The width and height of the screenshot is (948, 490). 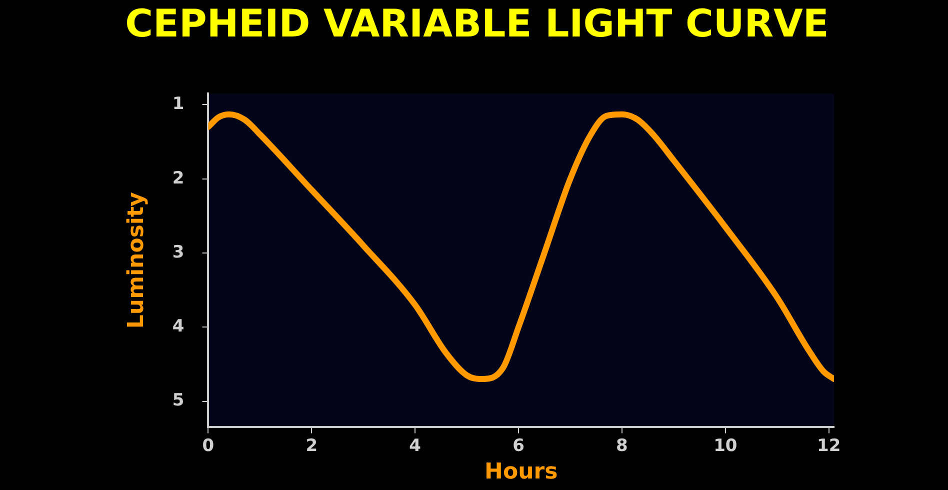 I want to click on x-axis-title: Hours, so click(x=521, y=472).